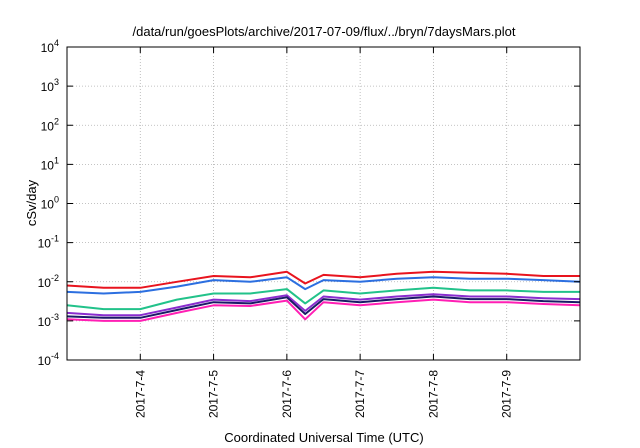 The height and width of the screenshot is (448, 640). I want to click on x-tick-label: 2017-7-6, so click(287, 394).